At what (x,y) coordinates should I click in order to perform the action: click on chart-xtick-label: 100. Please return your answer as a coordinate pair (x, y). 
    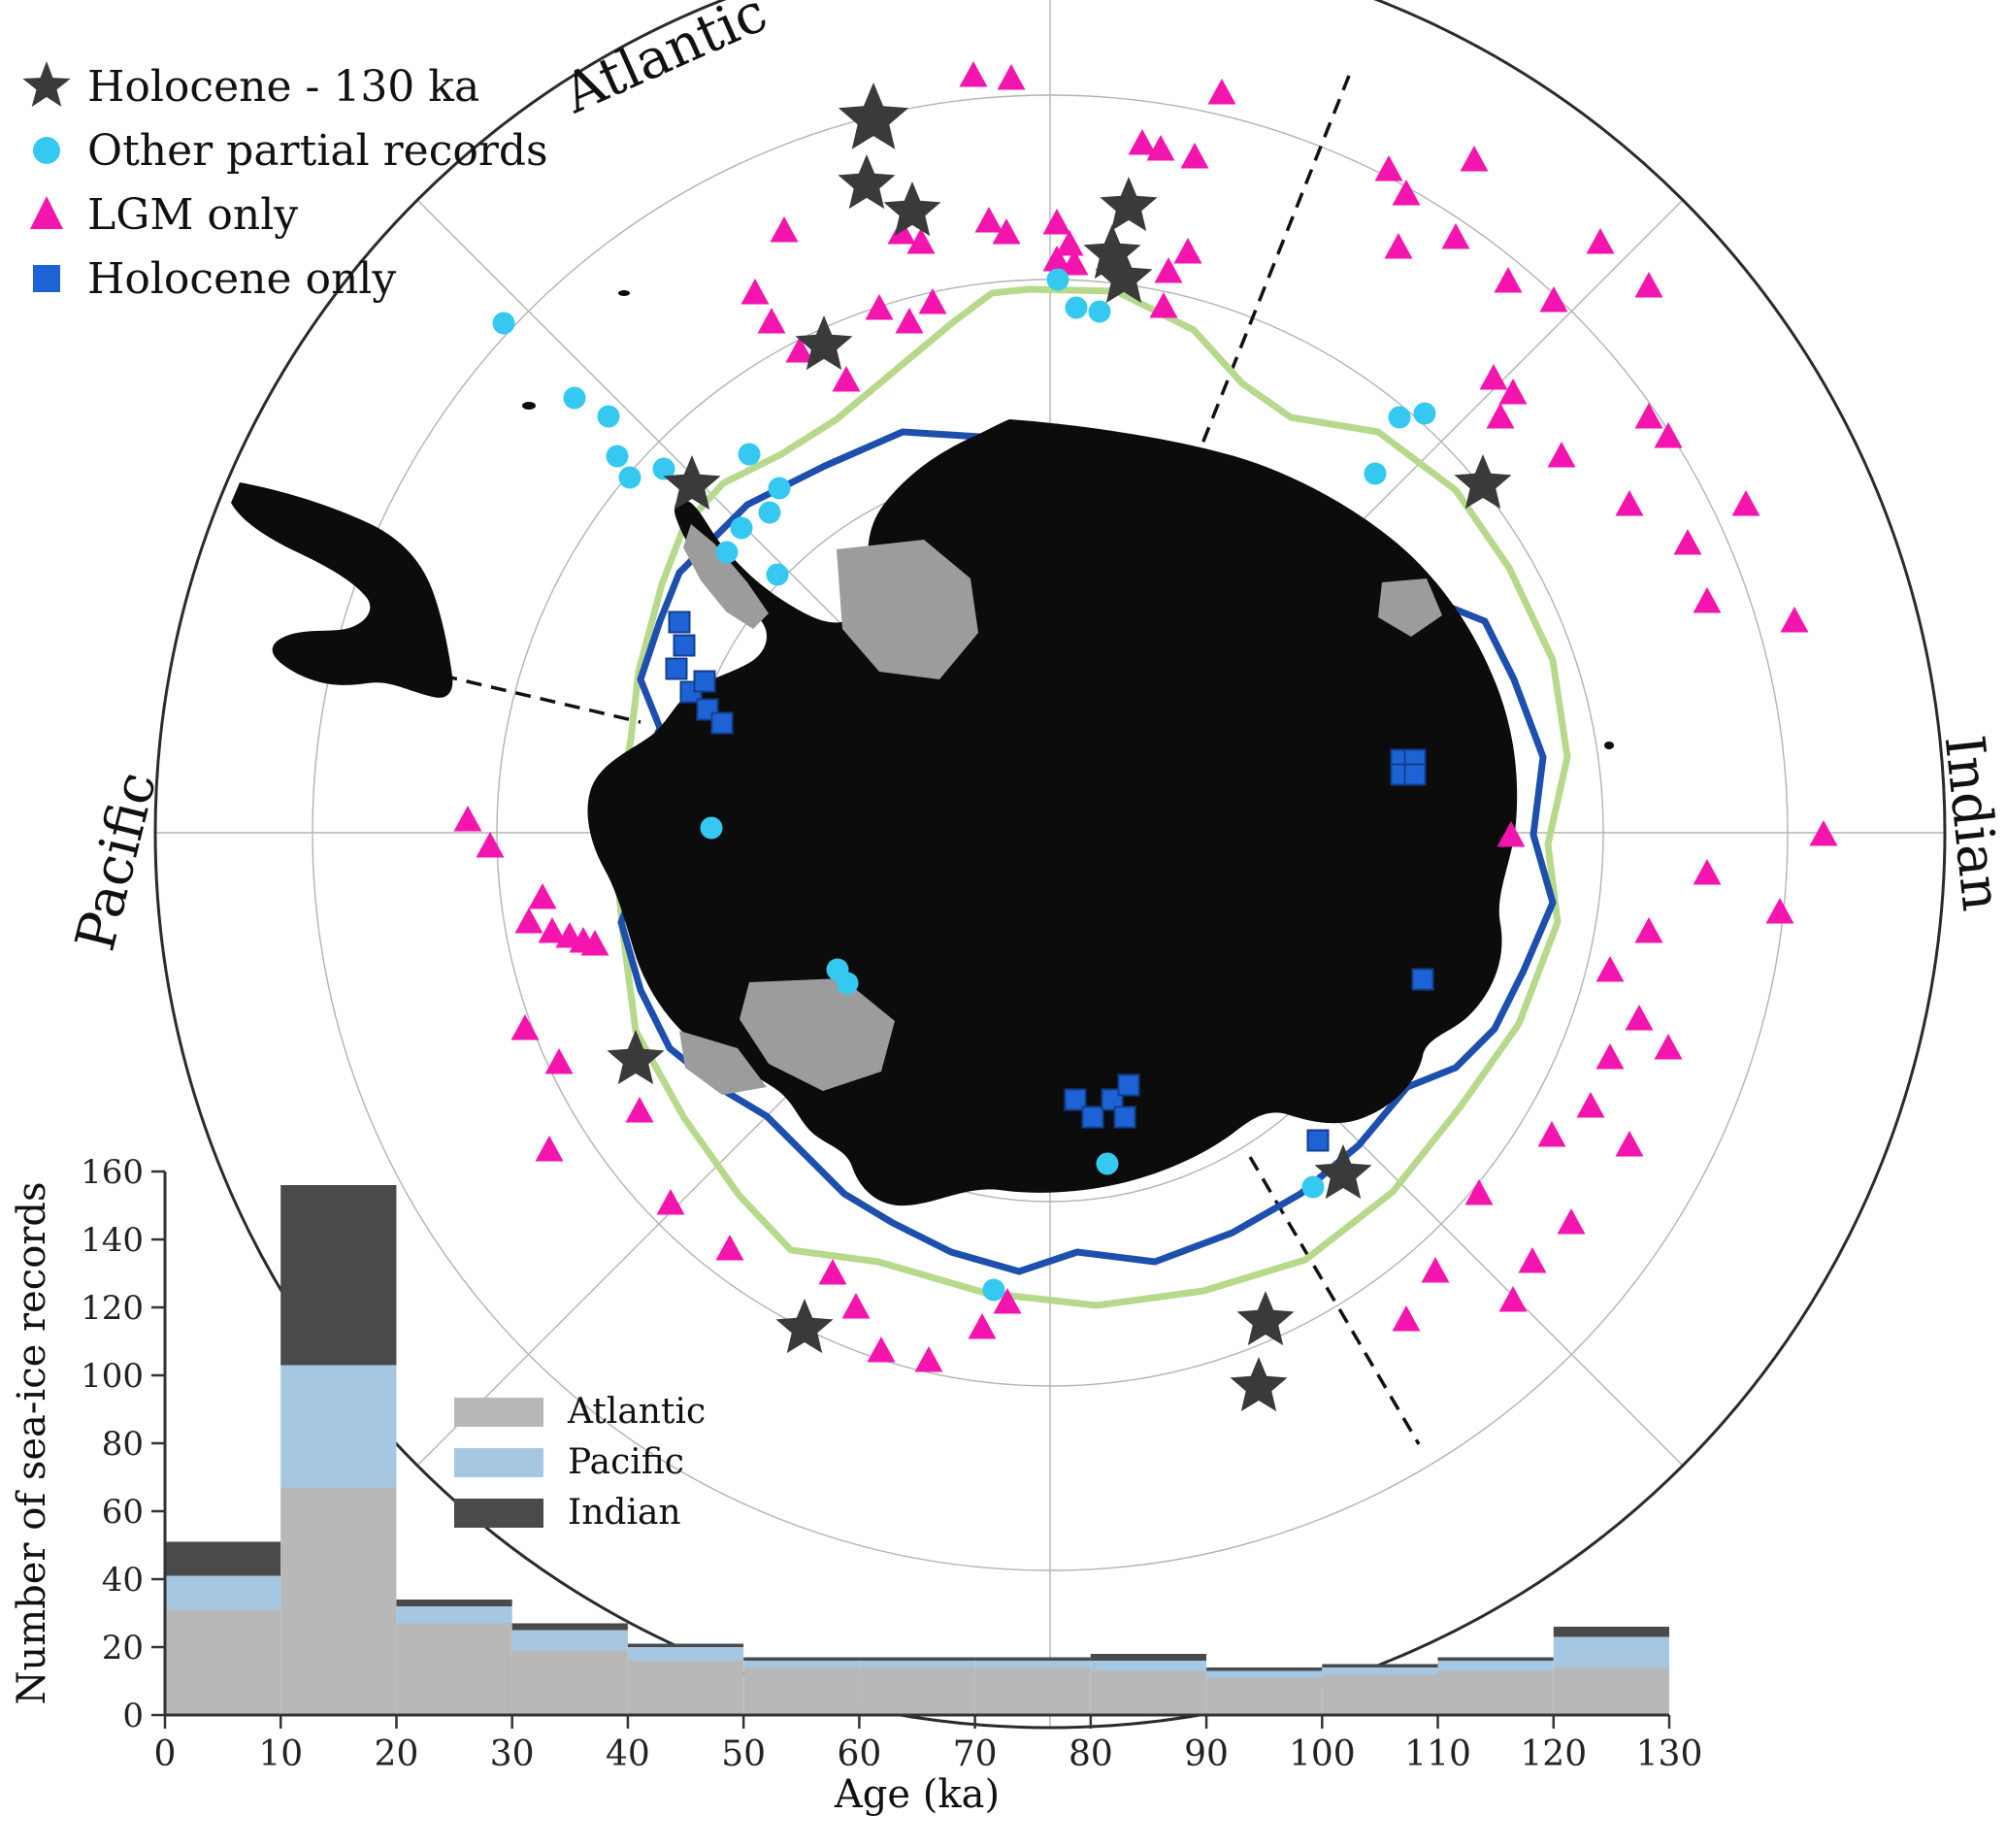
    Looking at the image, I should click on (1322, 1754).